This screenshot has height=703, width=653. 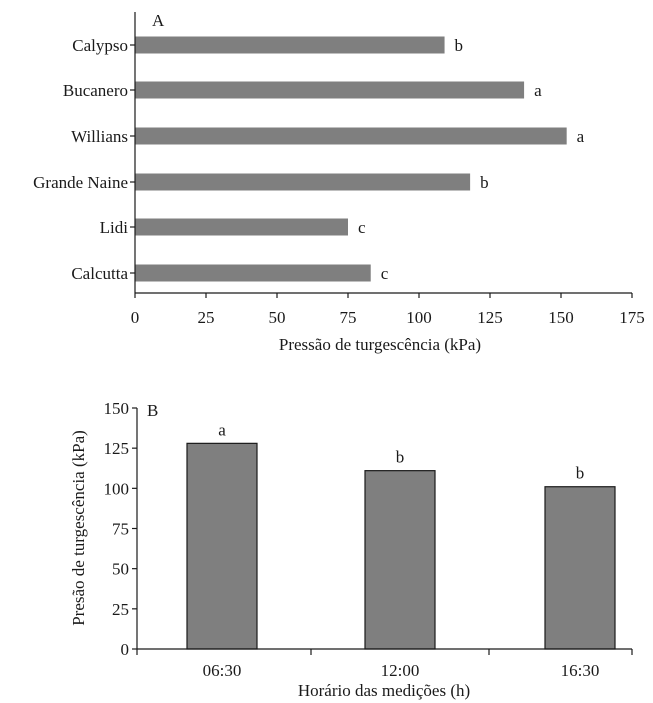 I want to click on chart-b-y-tick-label: 50, so click(x=120, y=569).